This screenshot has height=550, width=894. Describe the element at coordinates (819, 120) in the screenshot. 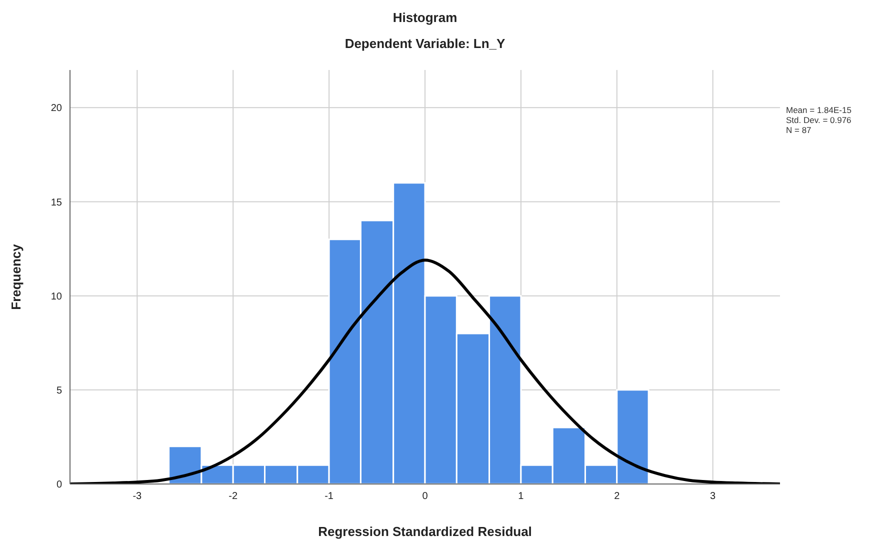

I see `text: Std. Dev. = 0.976` at that location.